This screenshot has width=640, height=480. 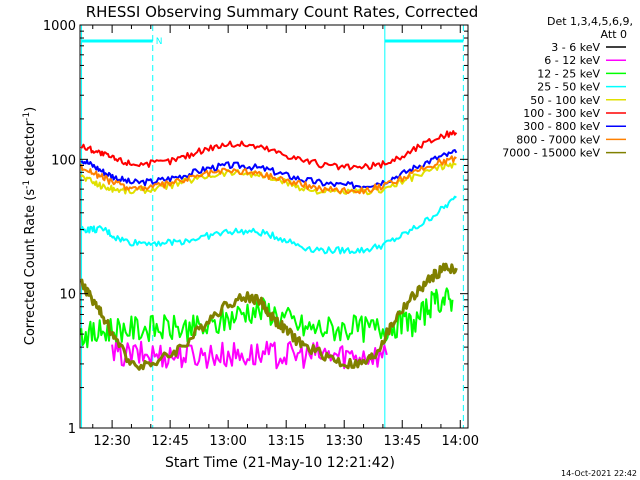 What do you see at coordinates (30, 267) in the screenshot?
I see `y-axis-label-main: Corrected Count Rate (s` at bounding box center [30, 267].